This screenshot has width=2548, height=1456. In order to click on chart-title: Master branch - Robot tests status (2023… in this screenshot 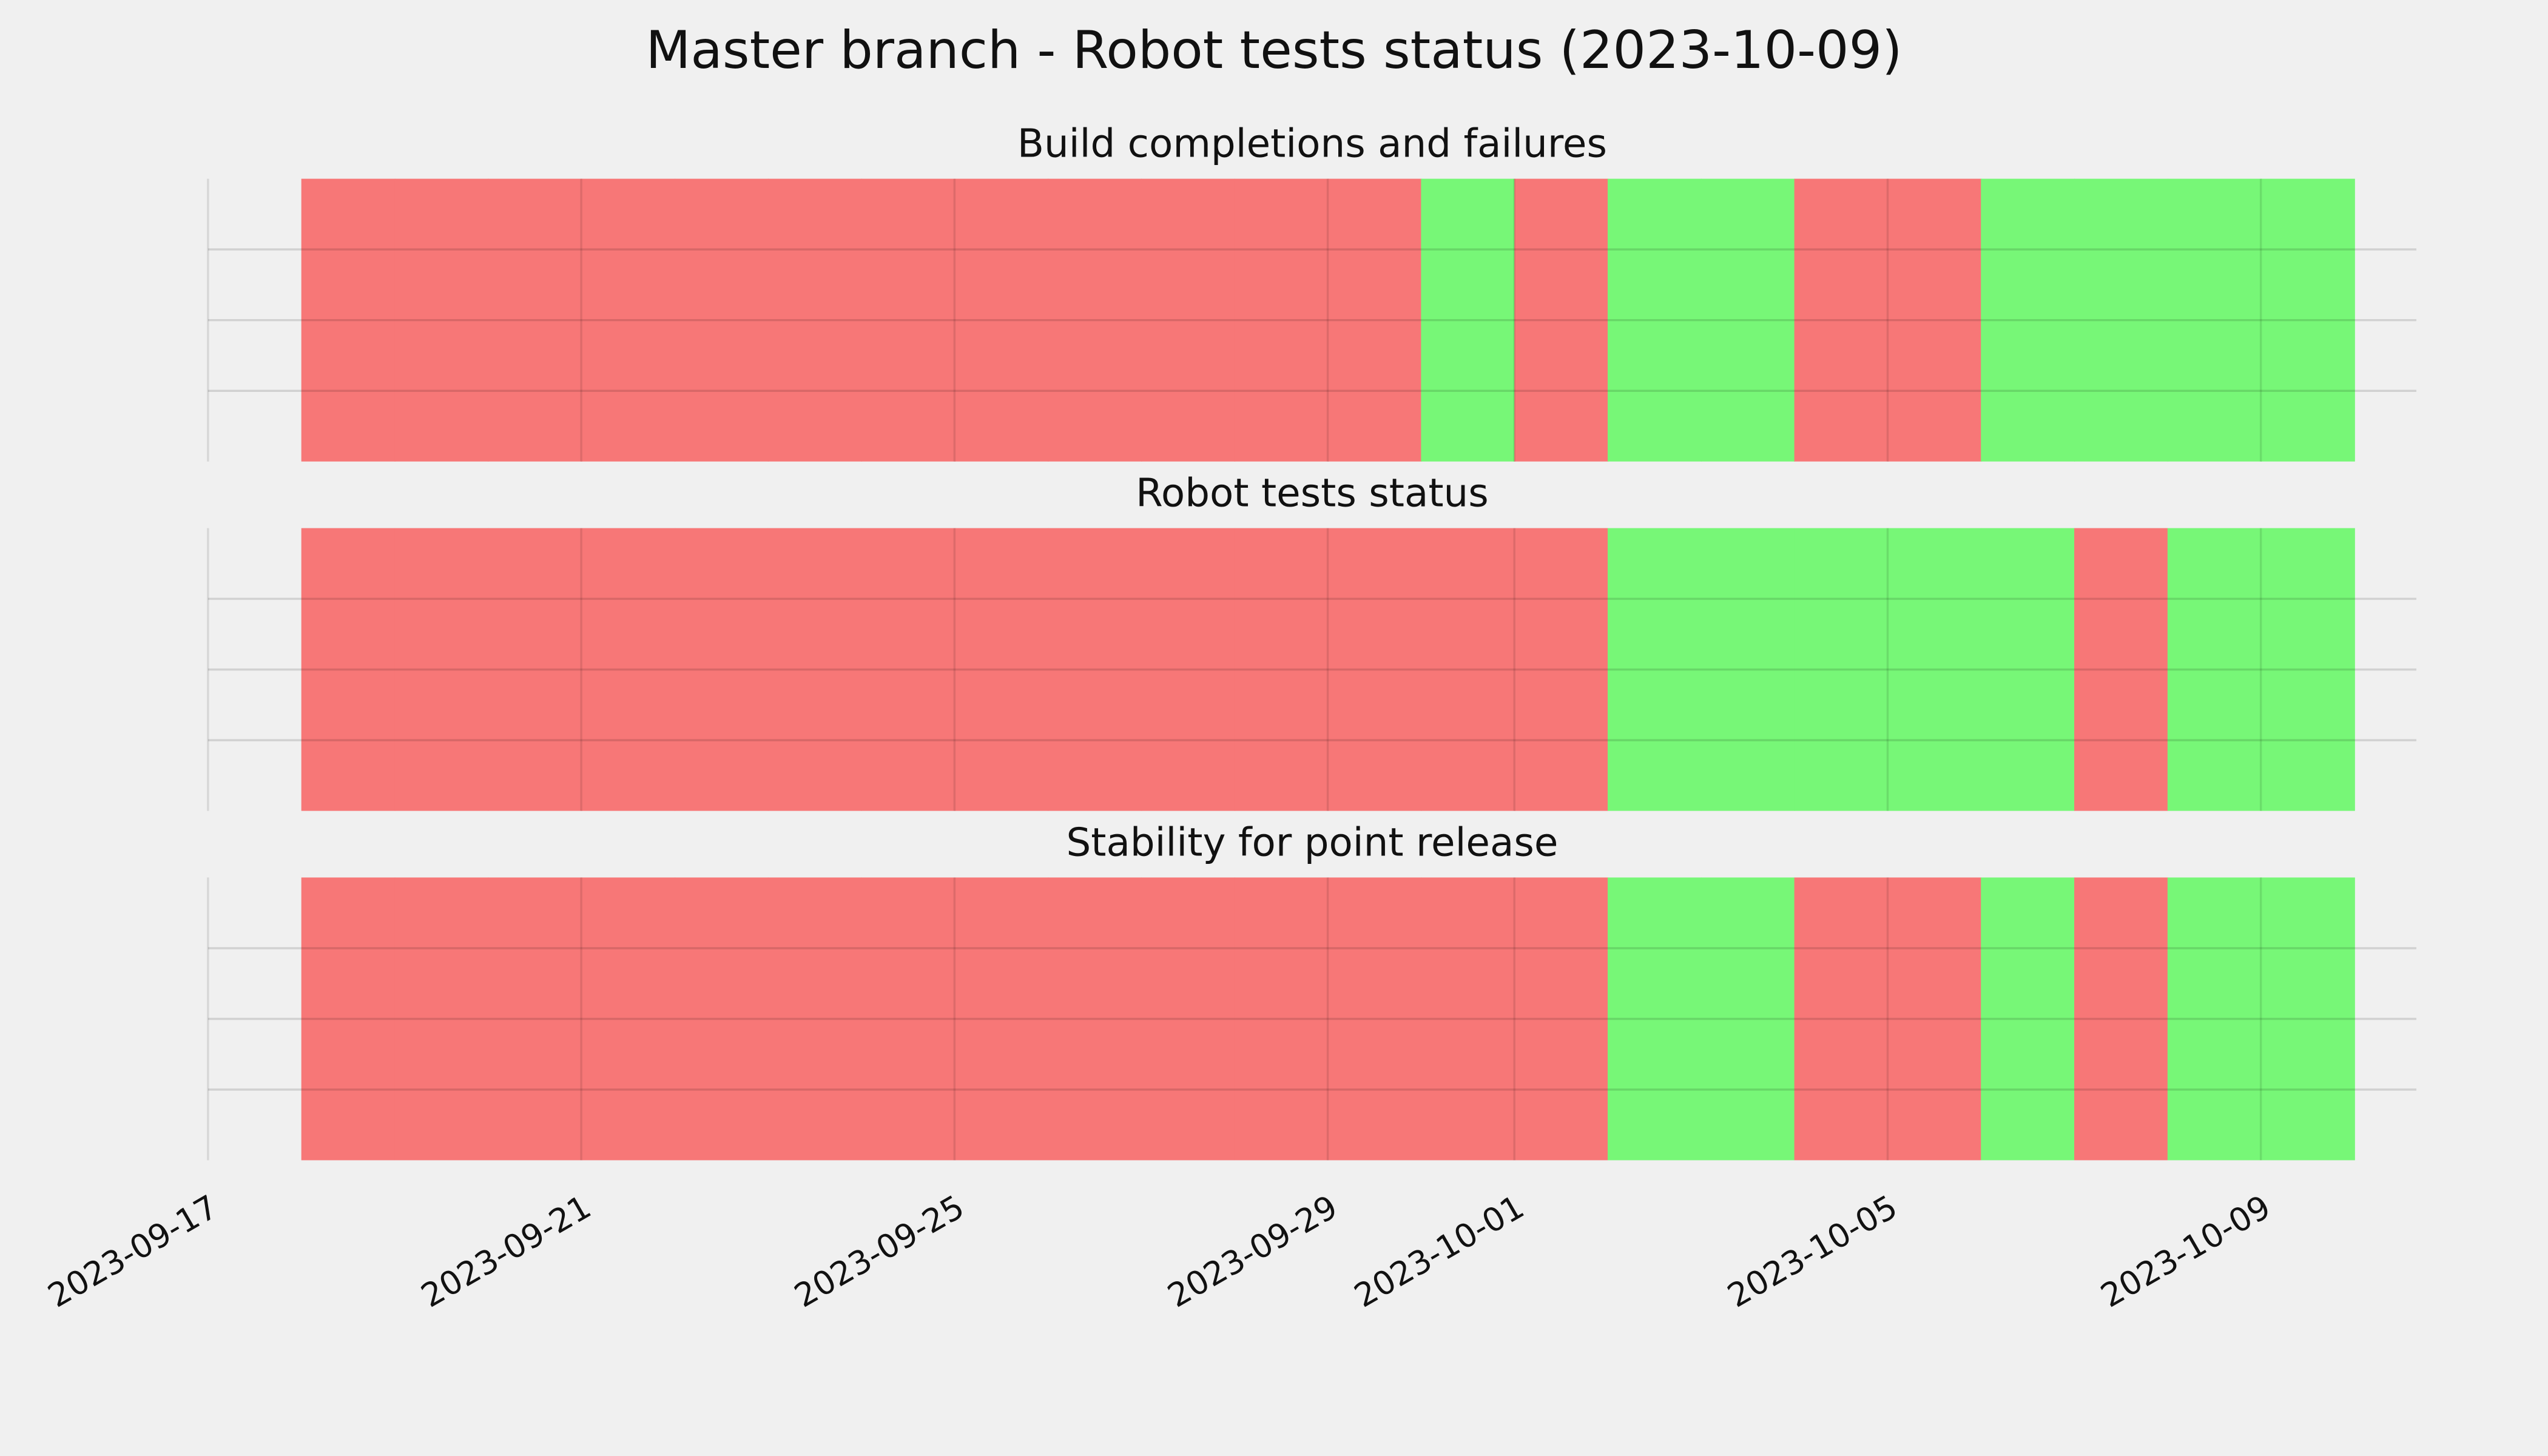, I will do `click(1273, 50)`.